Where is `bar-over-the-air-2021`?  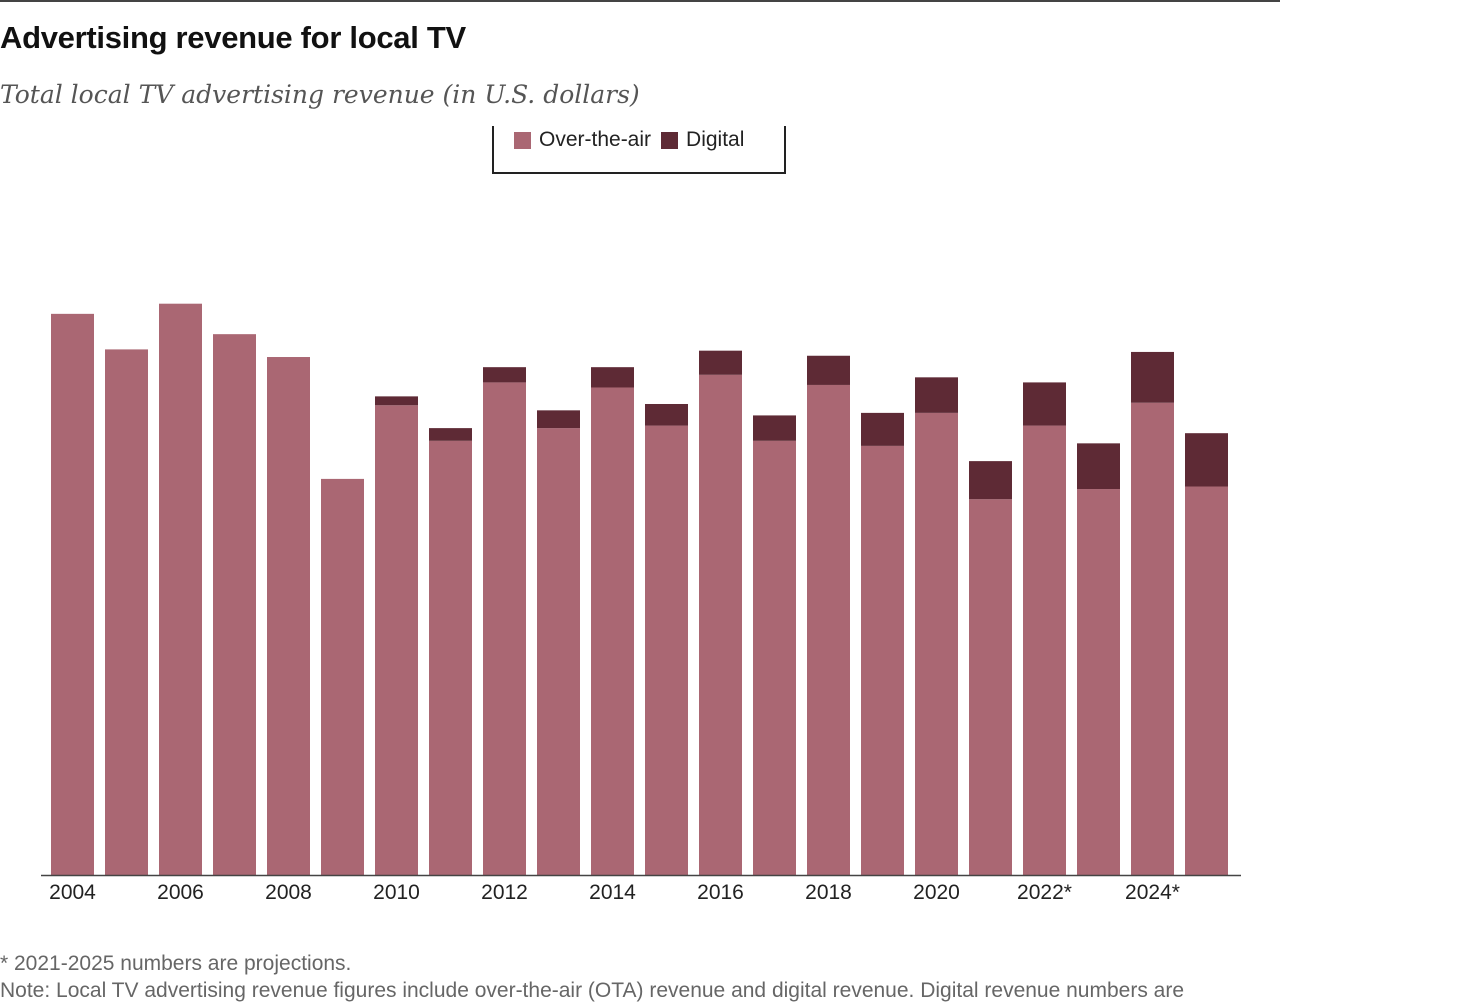
bar-over-the-air-2021 is located at coordinates (990, 687).